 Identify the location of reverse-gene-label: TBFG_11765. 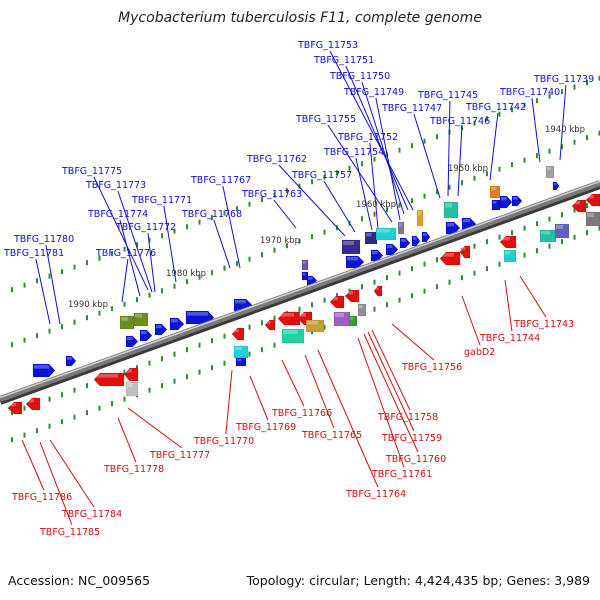
(331, 435).